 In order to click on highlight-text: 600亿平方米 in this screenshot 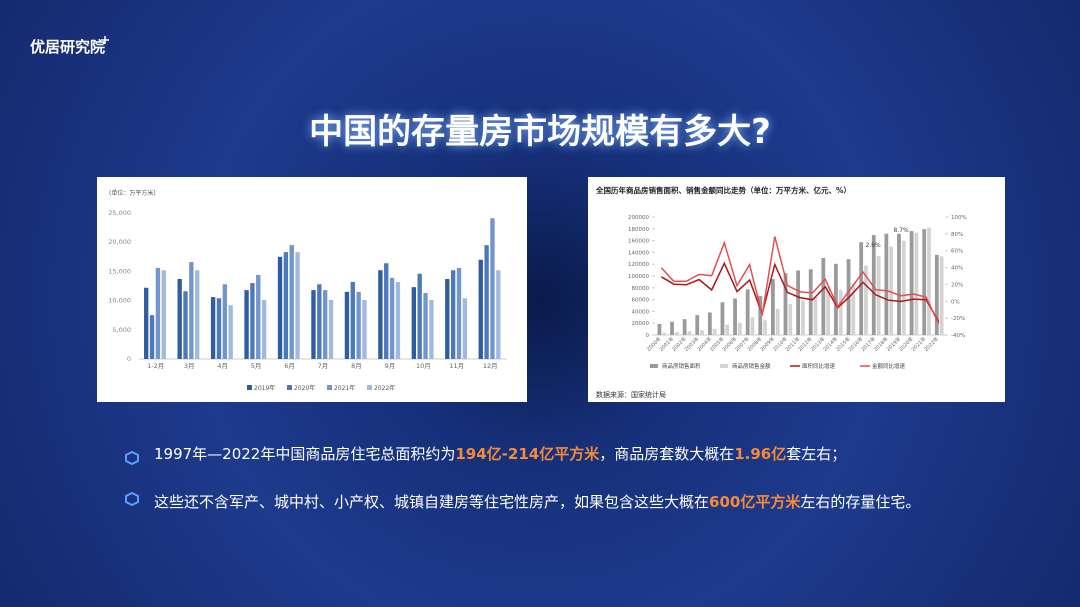, I will do `click(755, 502)`.